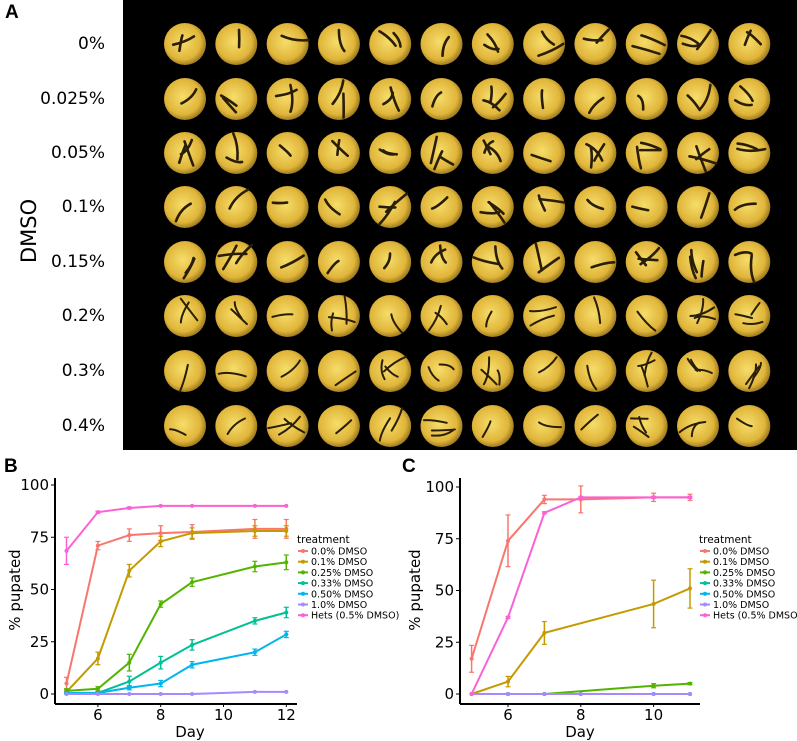 The image size is (797, 741). Describe the element at coordinates (339, 552) in the screenshot. I see `legend-label: 0.0% DMSO` at that location.